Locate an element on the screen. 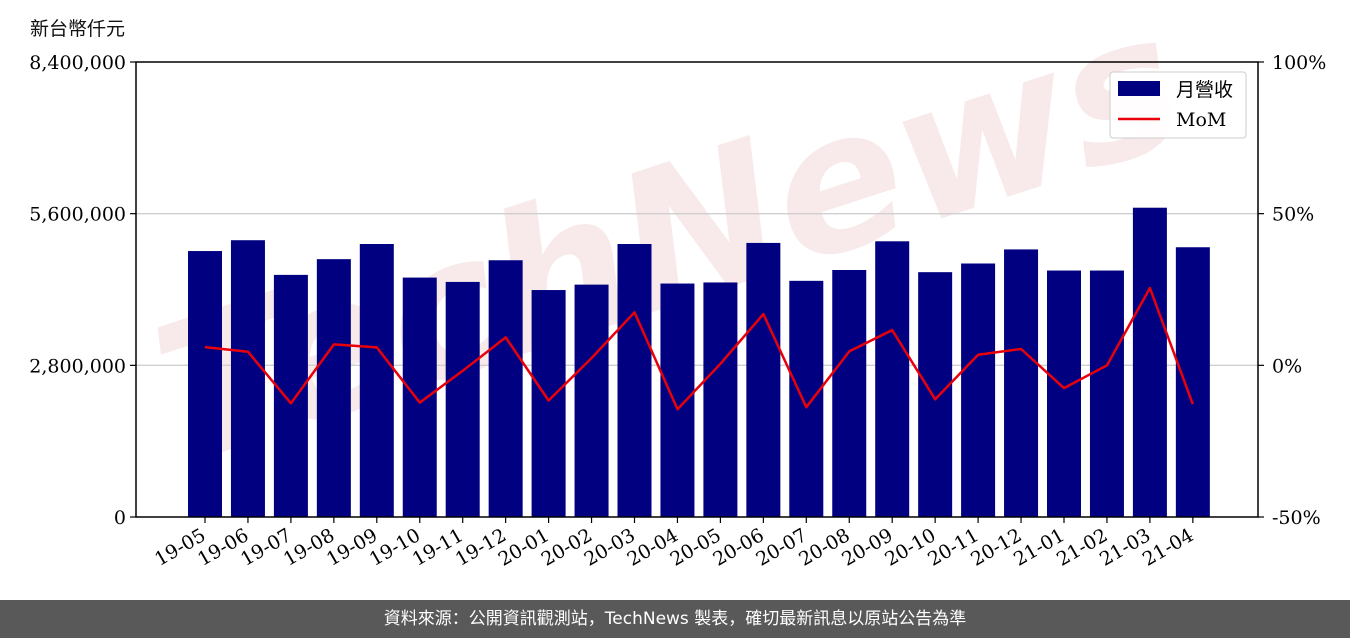  right-tick-label: 50% is located at coordinates (1293, 215).